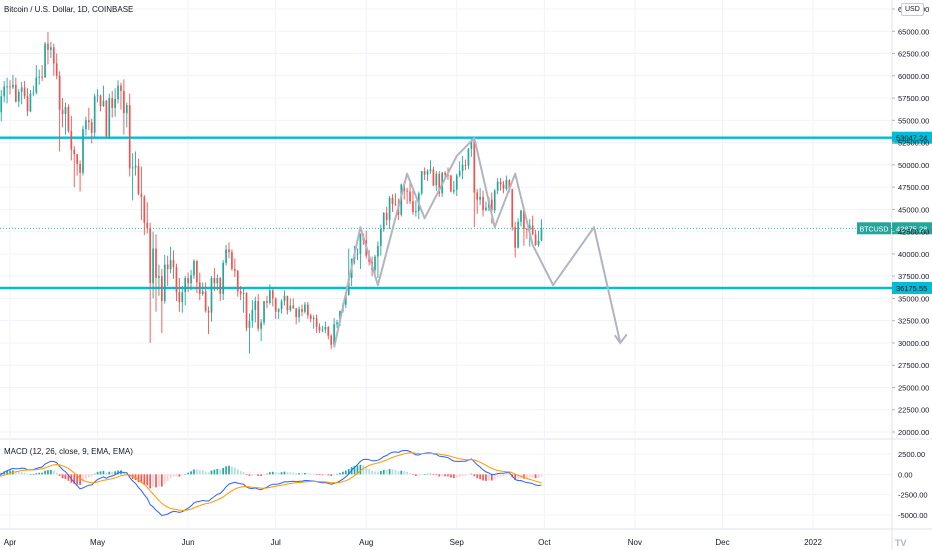  I want to click on price-tick-label: 62500.00, so click(913, 54).